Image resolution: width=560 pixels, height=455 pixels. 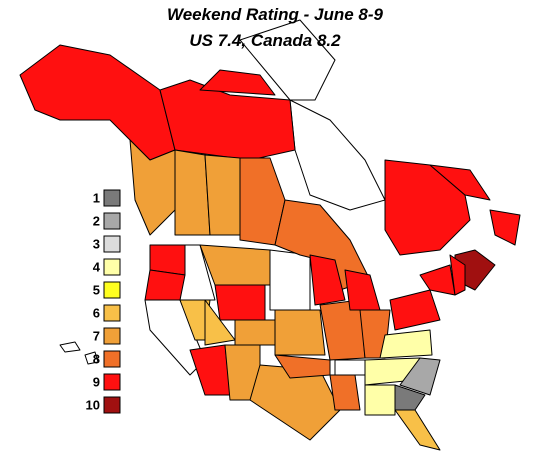 I want to click on legend-label: 6, so click(x=96, y=312).